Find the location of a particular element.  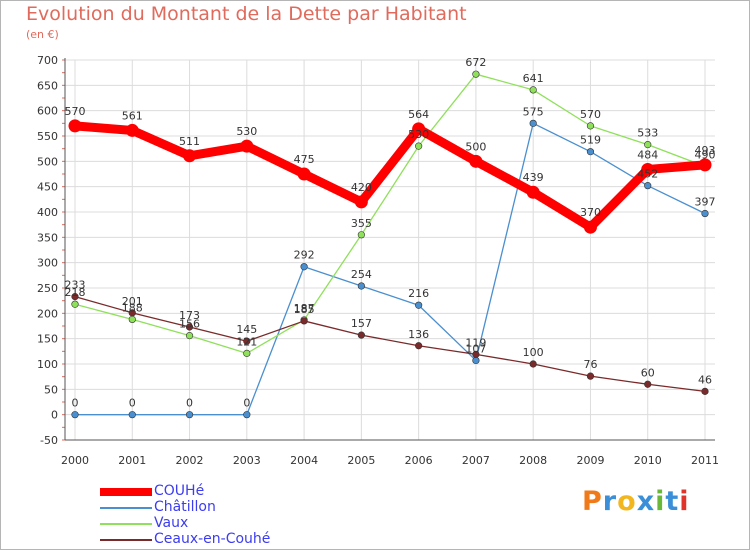

x-tick-label: 2004 is located at coordinates (304, 460).